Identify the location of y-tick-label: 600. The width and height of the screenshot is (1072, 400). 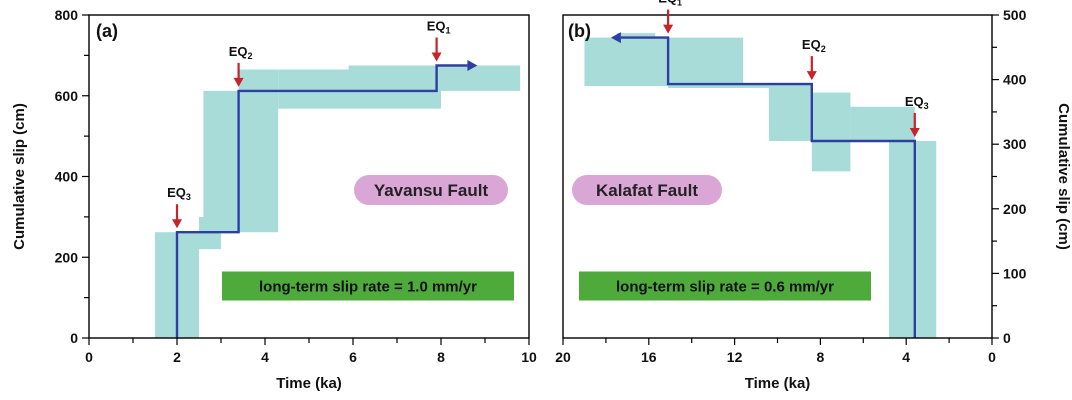
(67, 96).